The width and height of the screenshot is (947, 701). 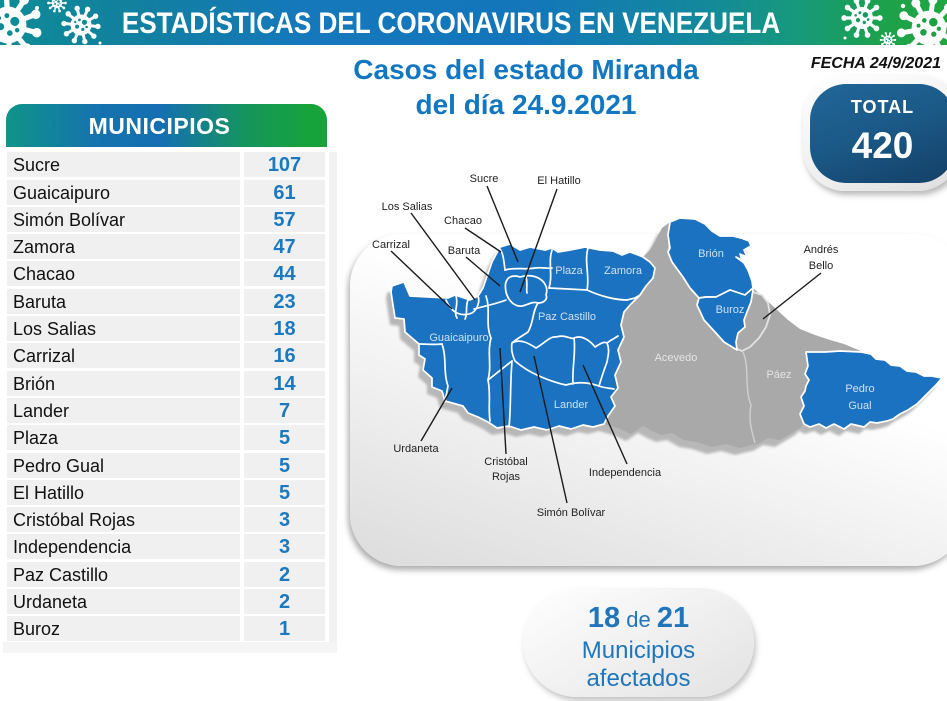 What do you see at coordinates (567, 317) in the screenshot?
I see `svg-text: Paz Castillo` at bounding box center [567, 317].